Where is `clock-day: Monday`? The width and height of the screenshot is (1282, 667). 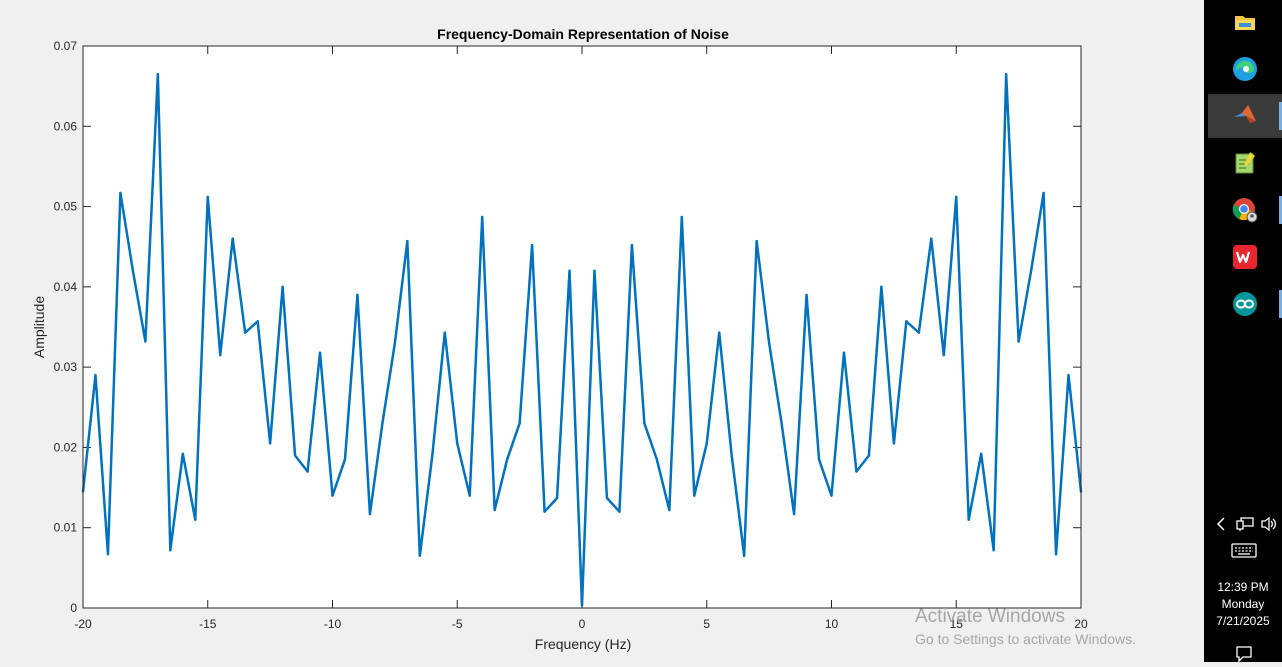
clock-day: Monday is located at coordinates (1243, 604).